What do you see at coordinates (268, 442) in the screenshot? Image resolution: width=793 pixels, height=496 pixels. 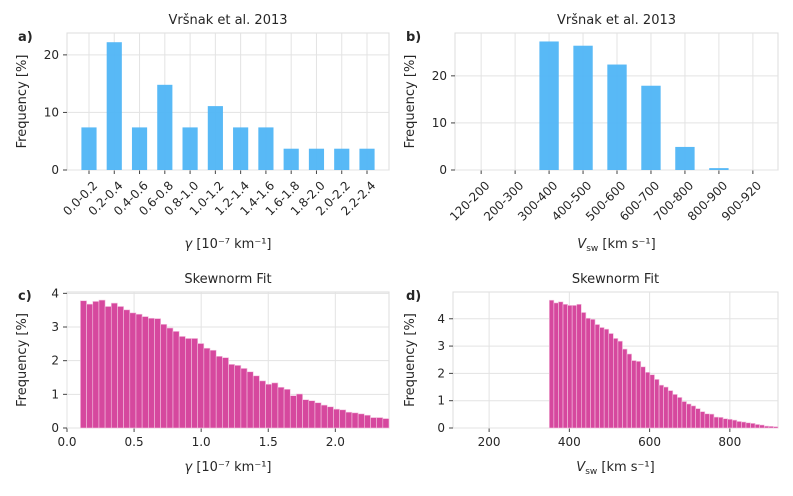 I see `x-tick-label: 1.5` at bounding box center [268, 442].